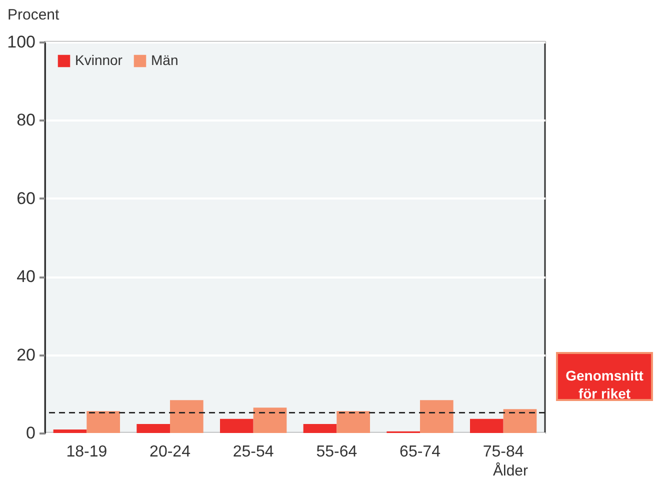 The height and width of the screenshot is (484, 654). Describe the element at coordinates (170, 452) in the screenshot. I see `x-tick-label: 20-24` at that location.